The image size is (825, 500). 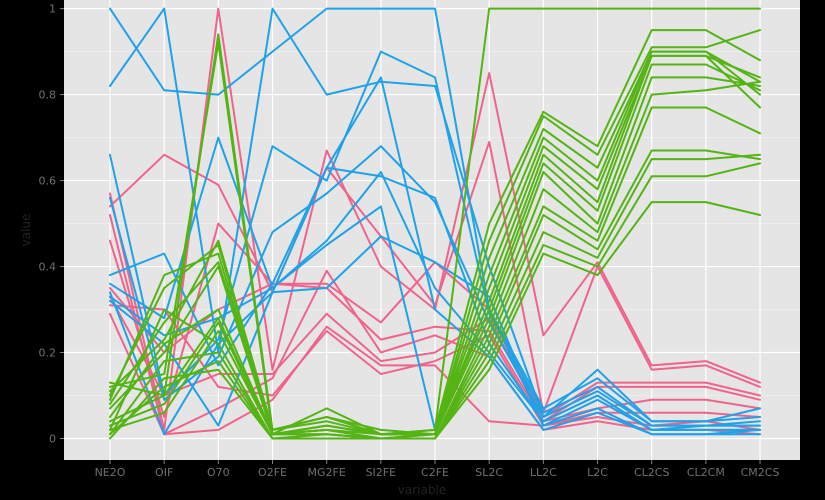 I want to click on y-tick-label: 1, so click(x=52, y=9).